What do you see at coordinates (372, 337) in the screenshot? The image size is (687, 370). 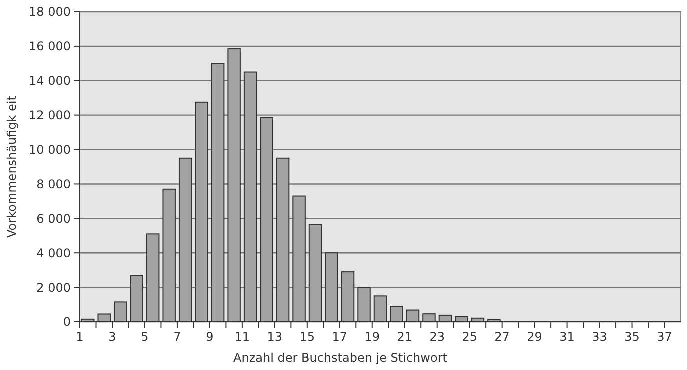 I see `x-tick-label: 19` at bounding box center [372, 337].